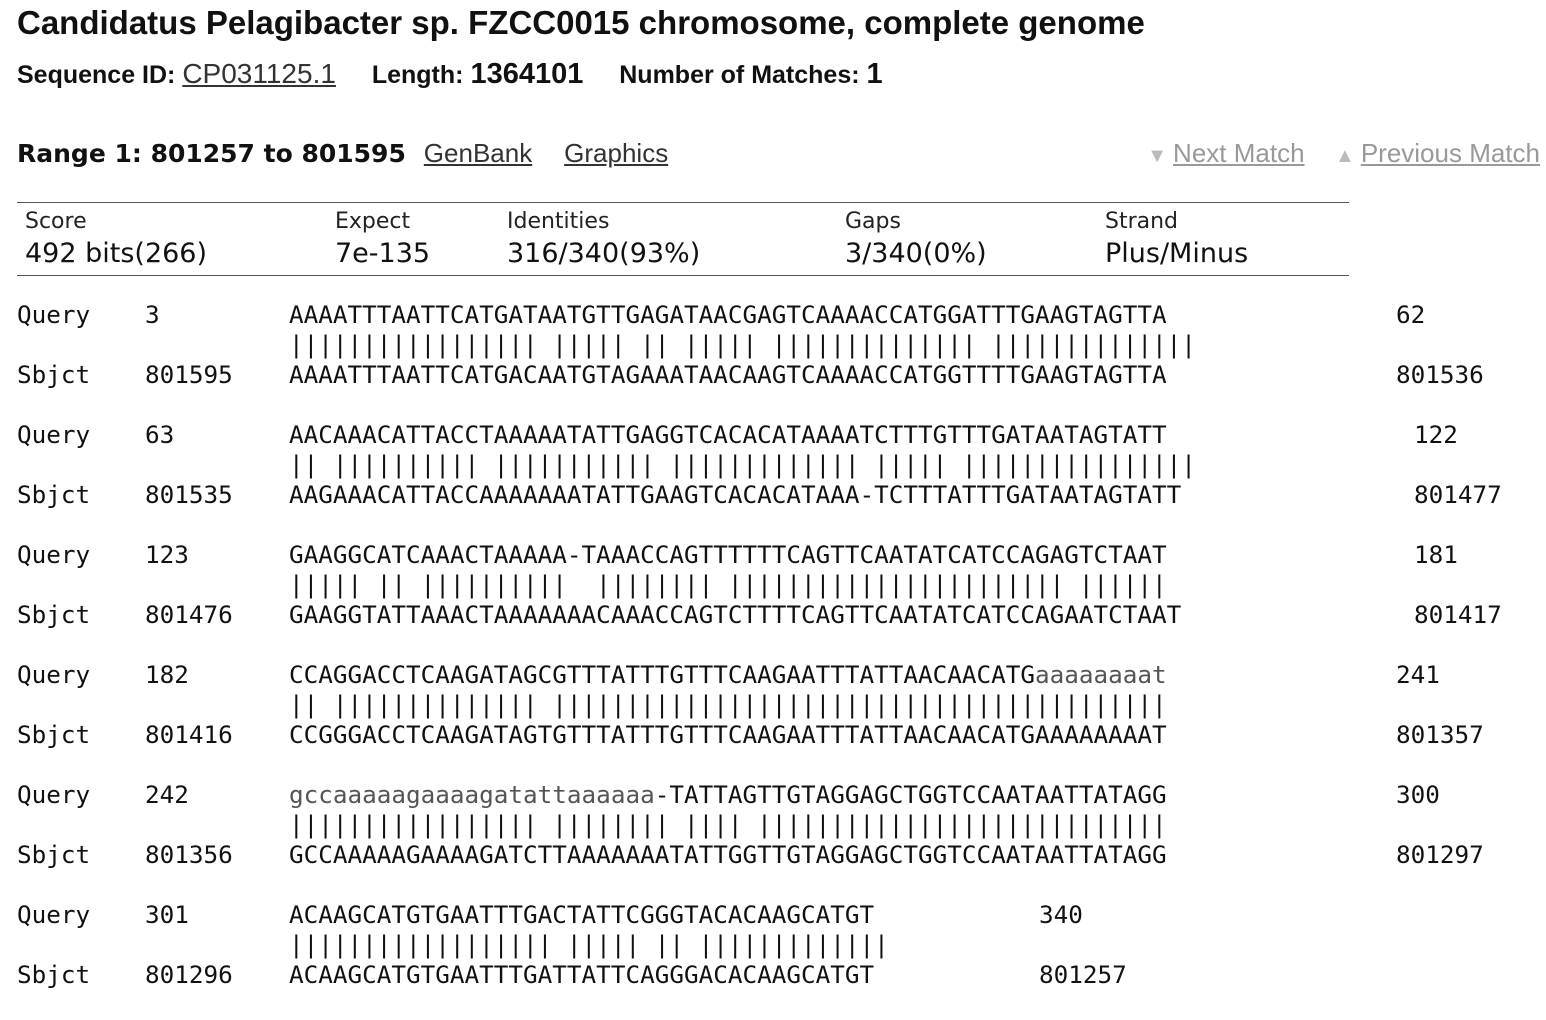 The width and height of the screenshot is (1546, 1020). Describe the element at coordinates (472, 794) in the screenshot. I see `query-sequence-lower: gccaaaaagaaaagatattaaaaaa` at that location.